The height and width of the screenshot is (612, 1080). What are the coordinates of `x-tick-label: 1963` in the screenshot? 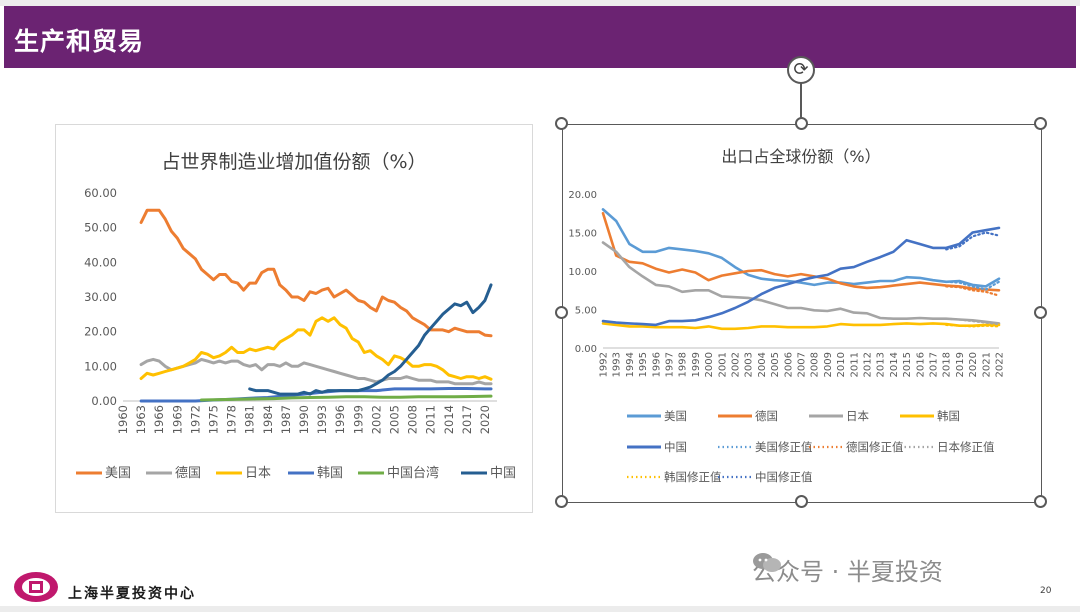 It's located at (141, 419).